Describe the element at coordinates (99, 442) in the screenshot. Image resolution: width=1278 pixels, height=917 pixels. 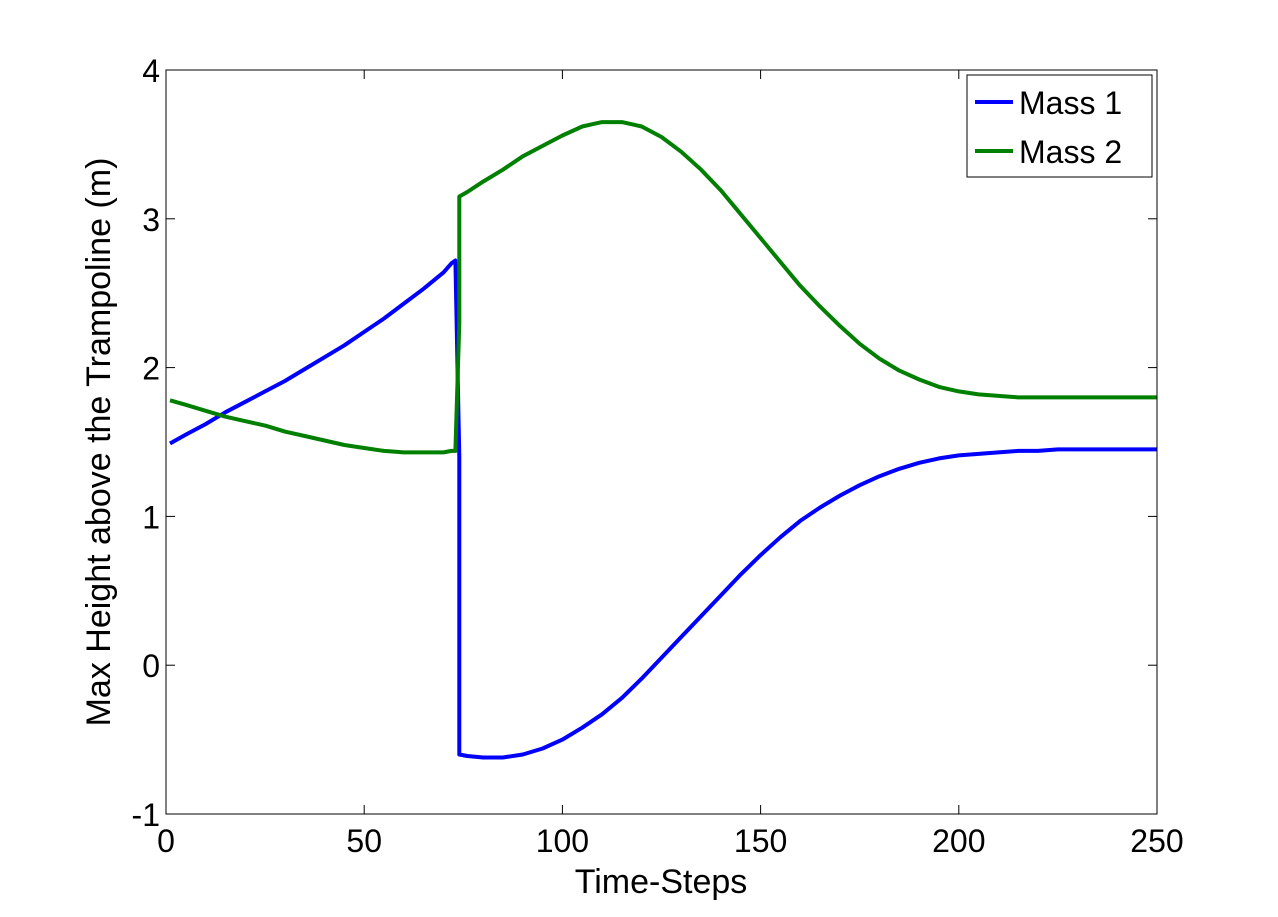
I see `y-axis-label: Max Height above the Trampoline (m)` at that location.